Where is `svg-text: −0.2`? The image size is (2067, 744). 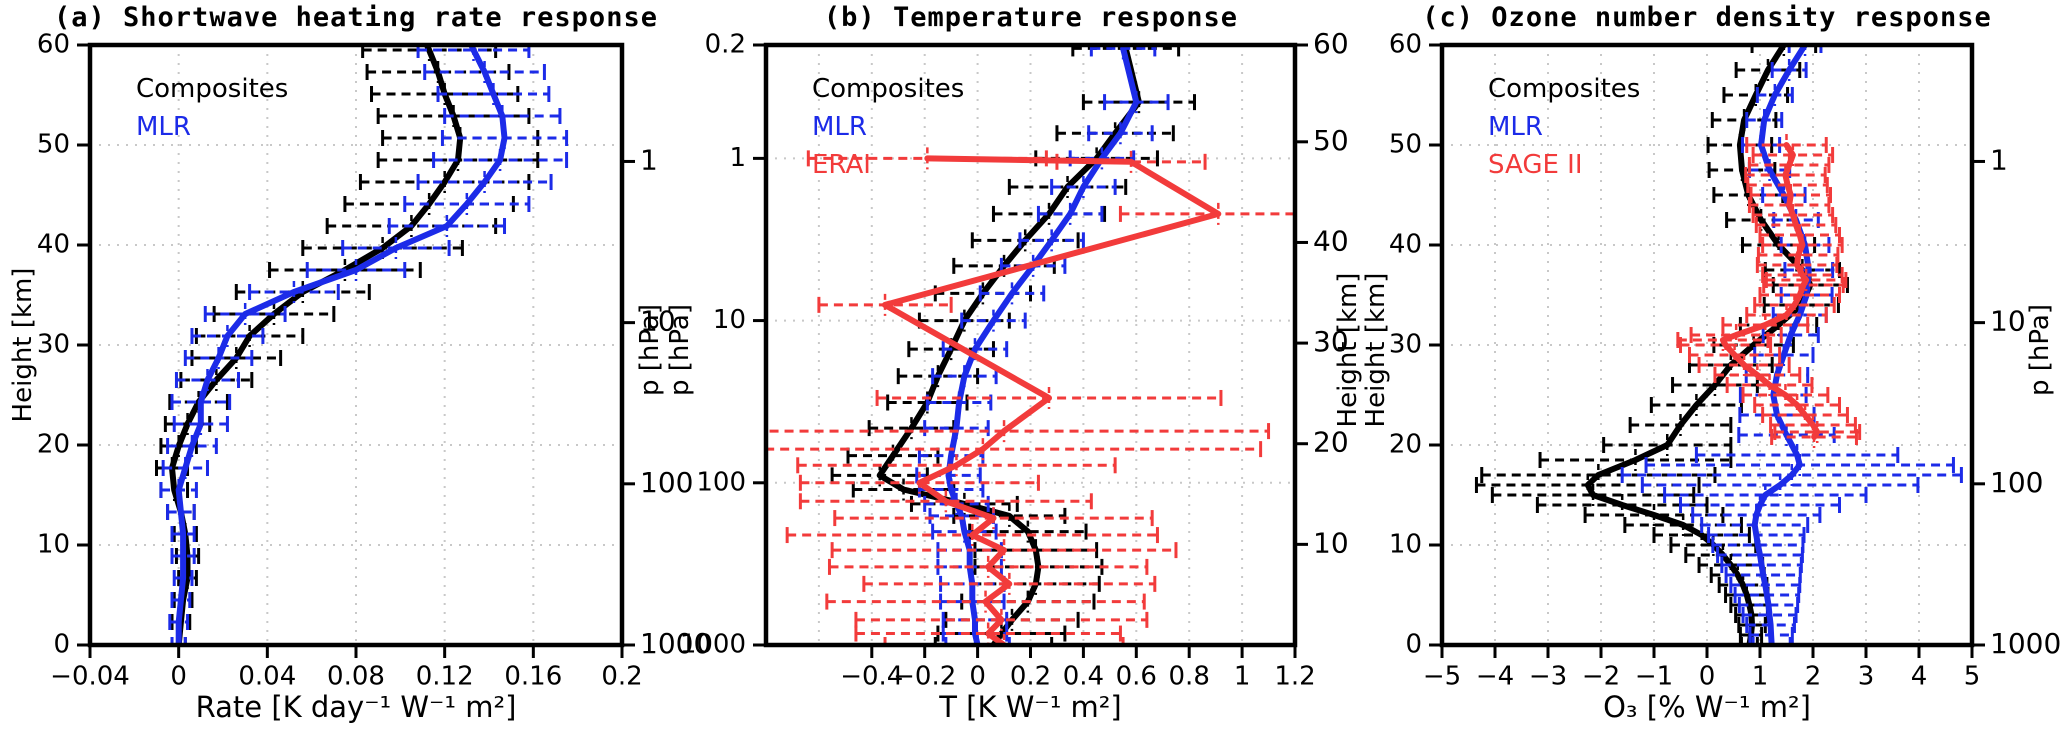 svg-text: −0.2 is located at coordinates (924, 677).